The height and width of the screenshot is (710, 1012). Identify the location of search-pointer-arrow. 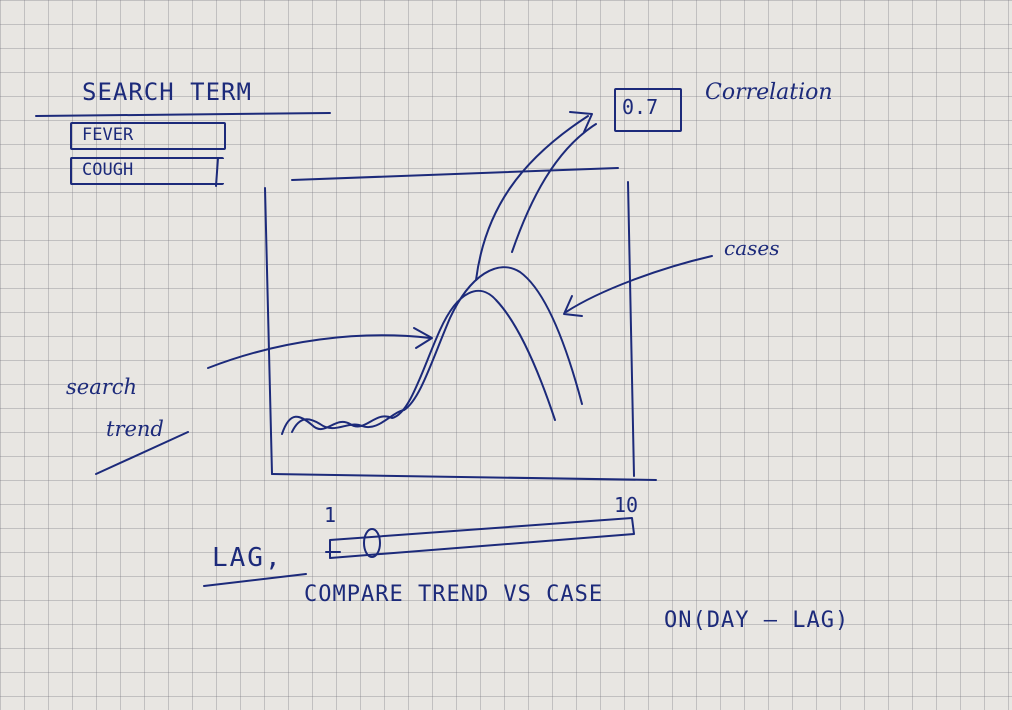
(319, 351).